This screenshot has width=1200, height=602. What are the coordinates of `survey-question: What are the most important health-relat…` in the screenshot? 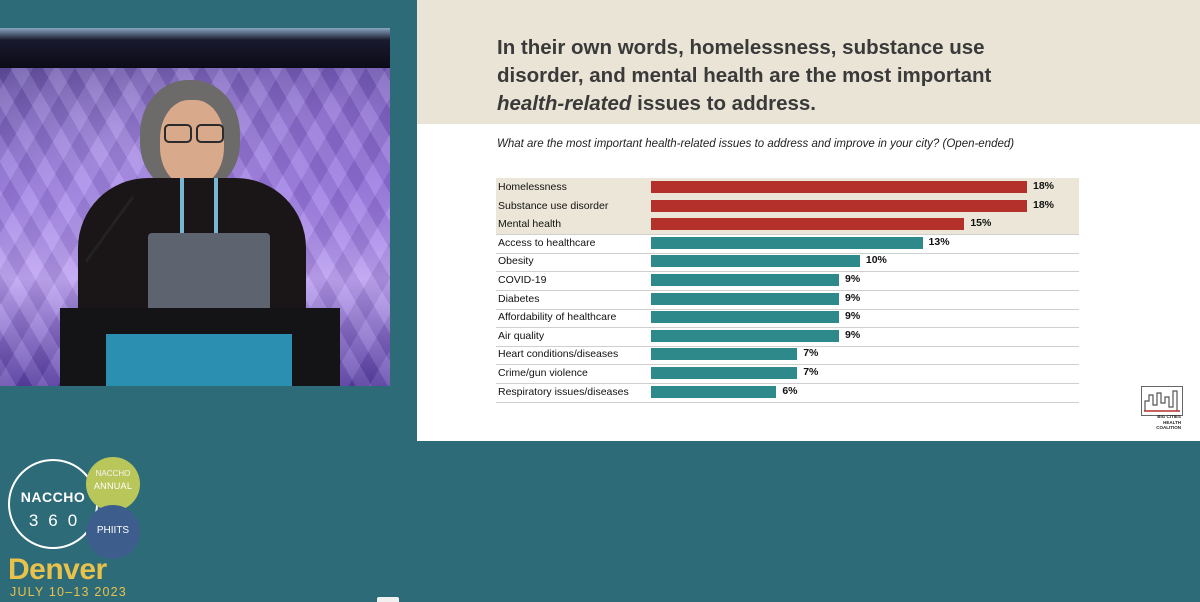 It's located at (756, 144).